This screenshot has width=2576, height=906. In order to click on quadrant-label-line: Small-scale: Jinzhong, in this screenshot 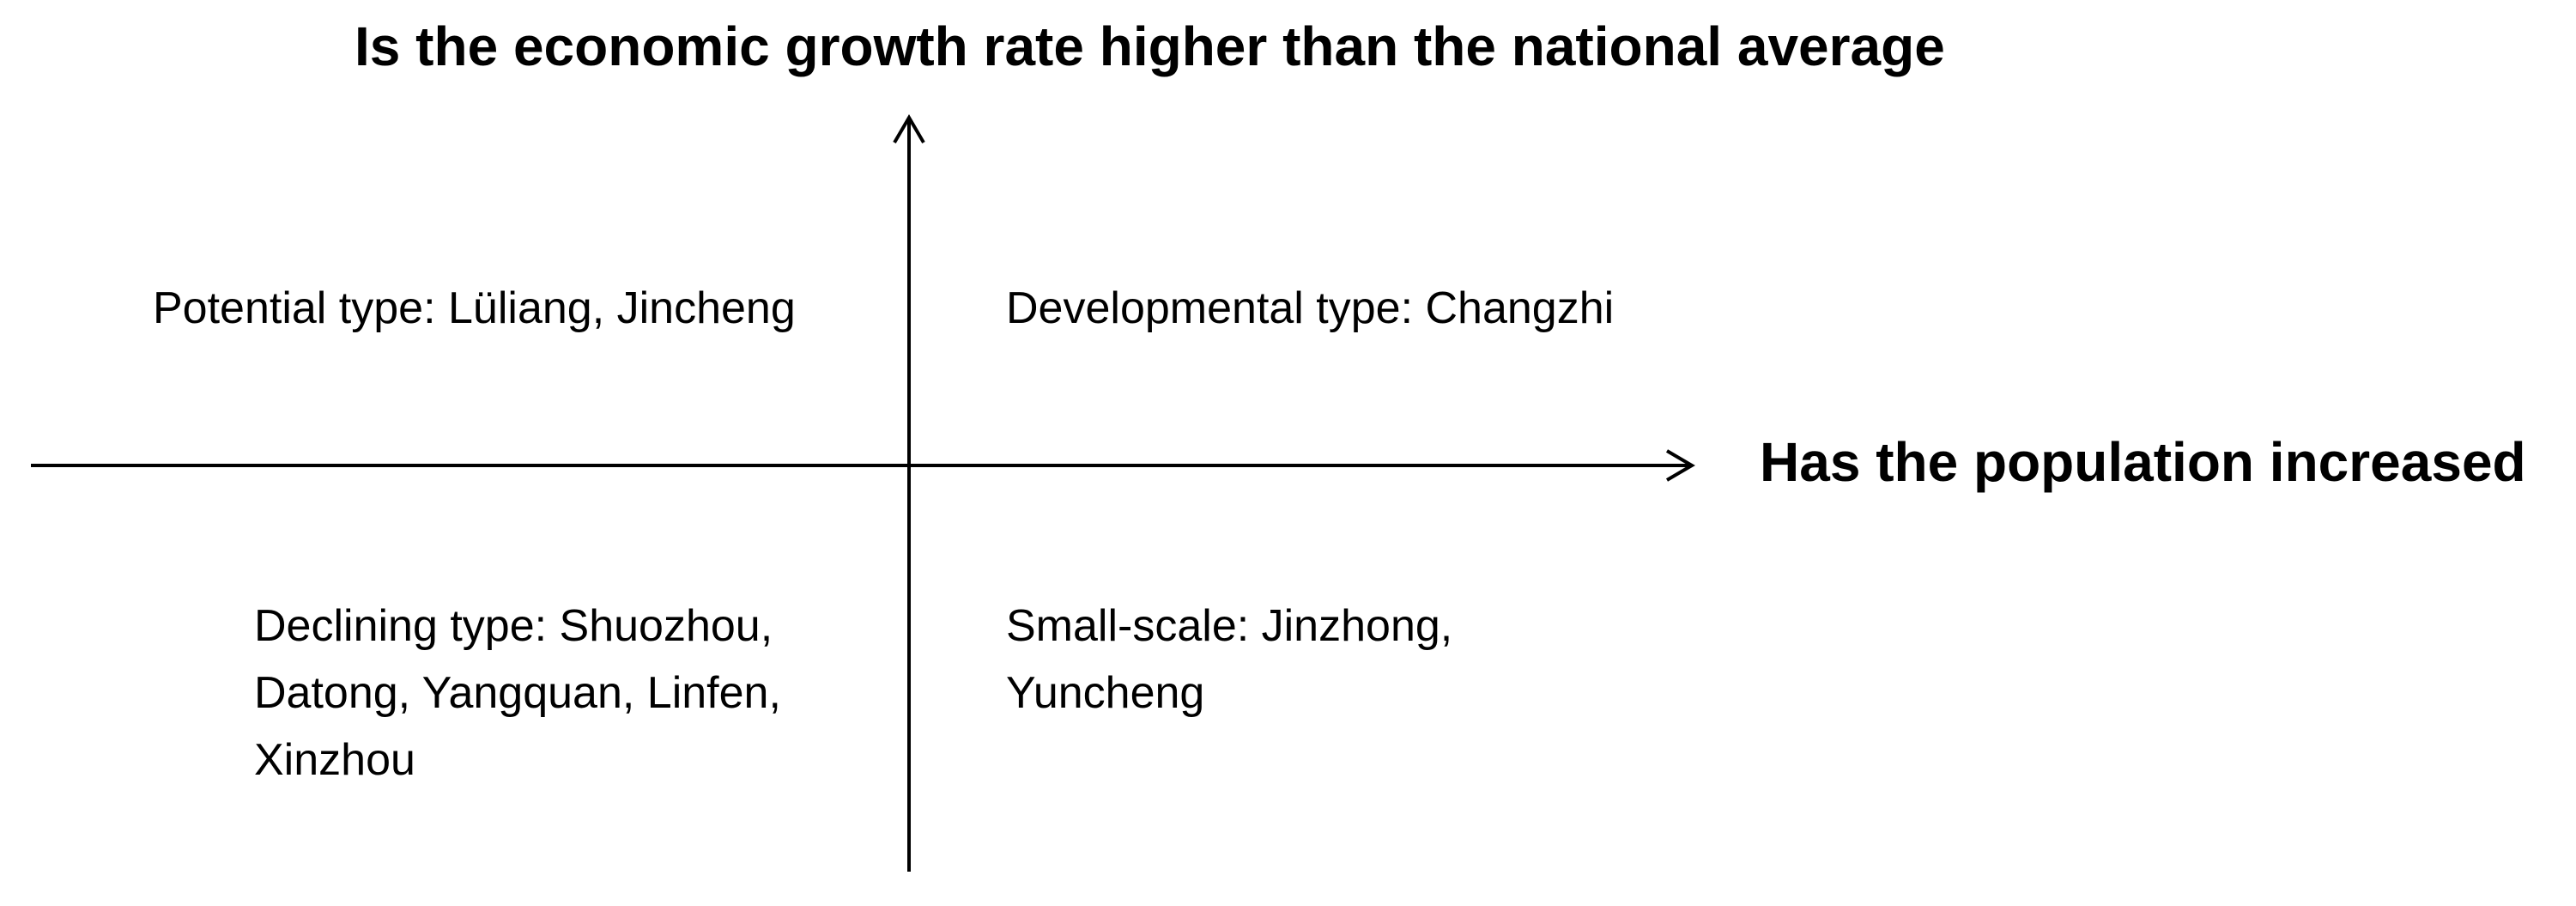, I will do `click(1229, 626)`.